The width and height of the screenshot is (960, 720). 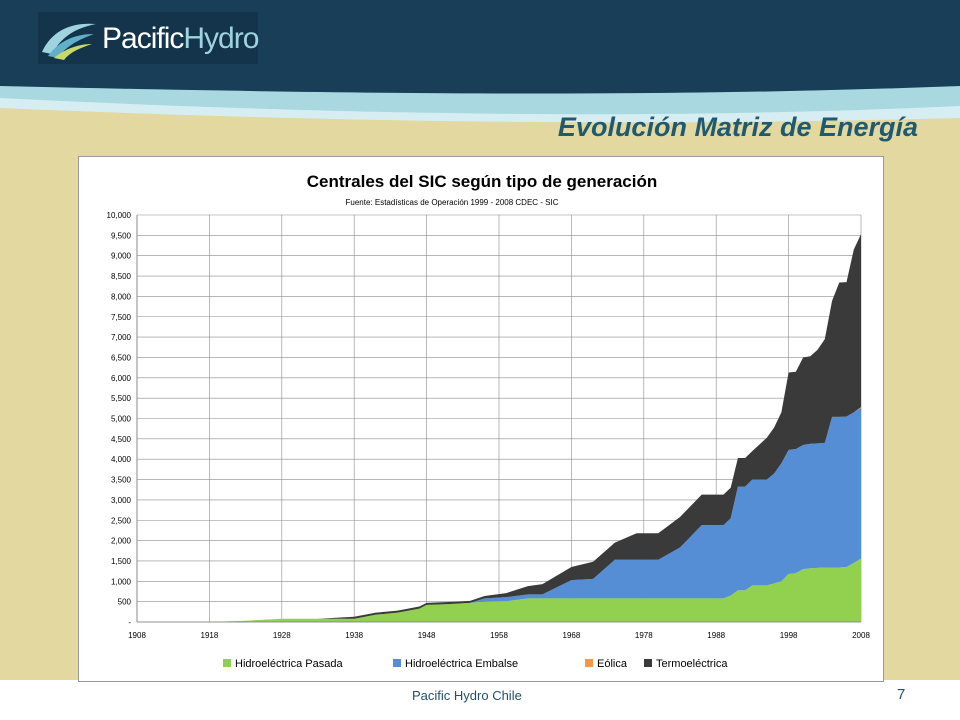 What do you see at coordinates (692, 664) in the screenshot?
I see `legend-label: Termoeléctrica` at bounding box center [692, 664].